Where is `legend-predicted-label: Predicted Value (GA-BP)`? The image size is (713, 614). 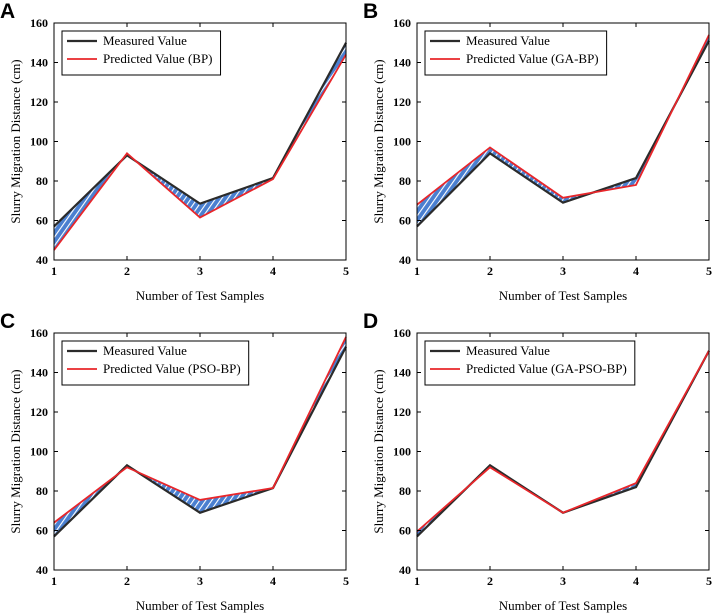 legend-predicted-label: Predicted Value (GA-BP) is located at coordinates (532, 58).